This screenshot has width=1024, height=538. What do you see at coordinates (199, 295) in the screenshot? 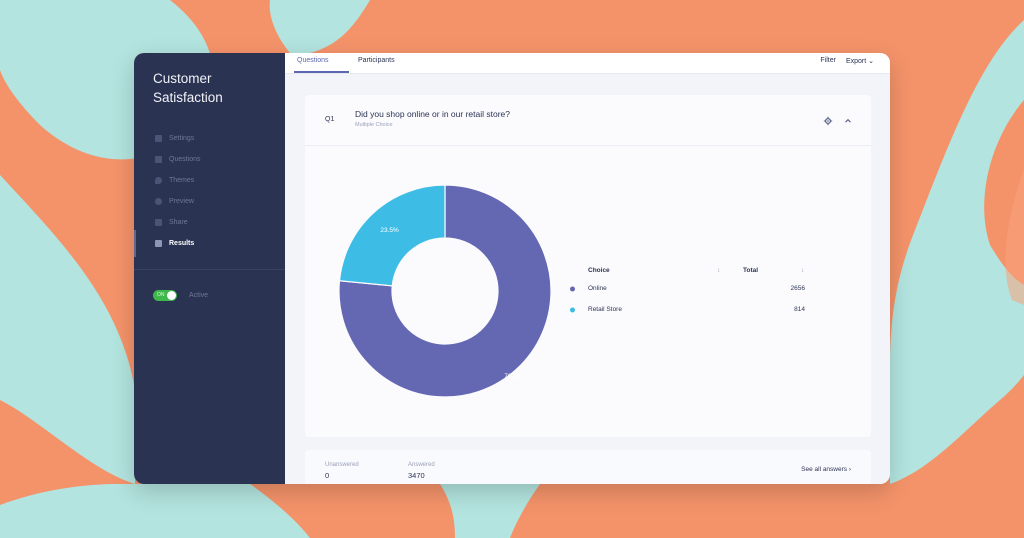
I see `toggle-text: Active` at bounding box center [199, 295].